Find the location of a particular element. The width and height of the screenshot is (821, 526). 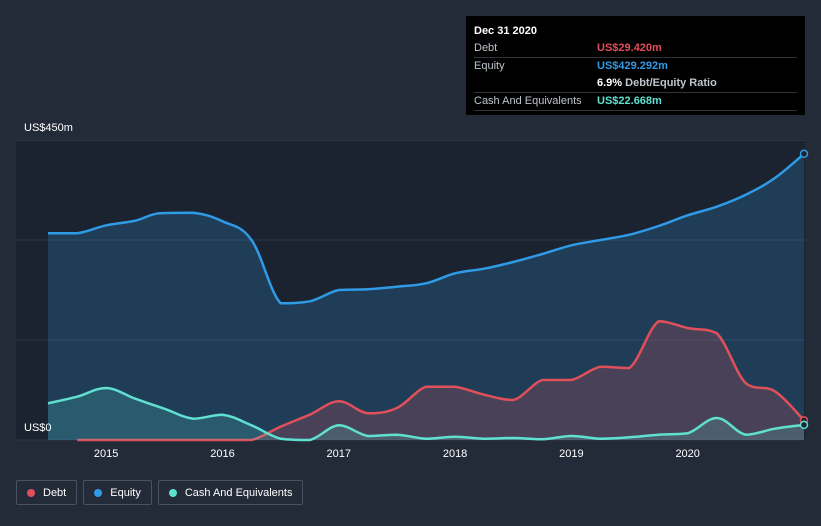

legend-equity-label: Equity is located at coordinates (125, 492).